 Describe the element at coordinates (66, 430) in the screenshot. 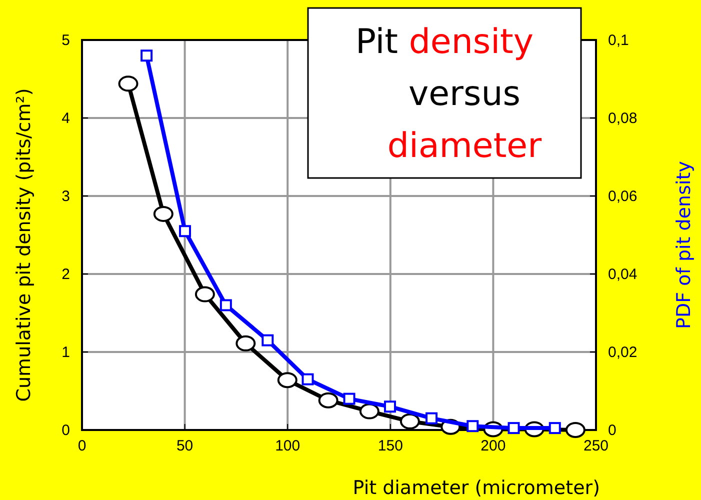

I see `y-tick-label: 0` at that location.